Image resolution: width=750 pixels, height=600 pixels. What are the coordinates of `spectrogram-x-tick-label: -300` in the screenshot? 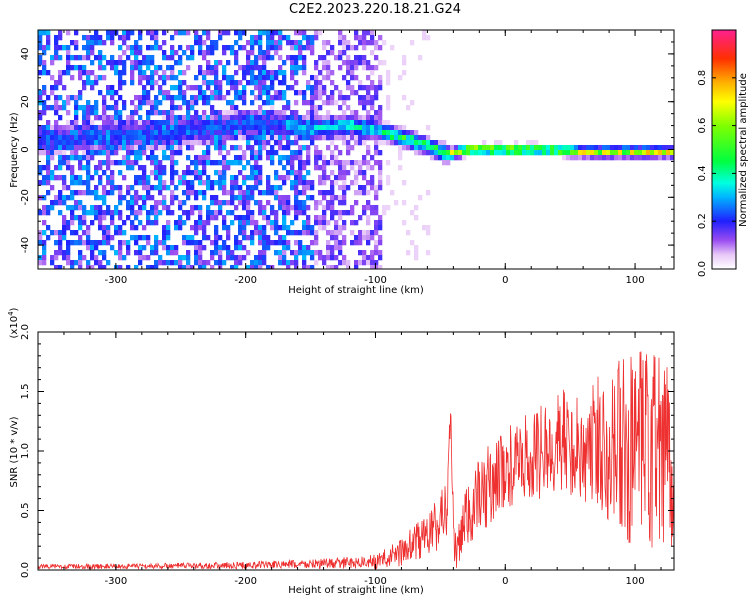 It's located at (116, 280).